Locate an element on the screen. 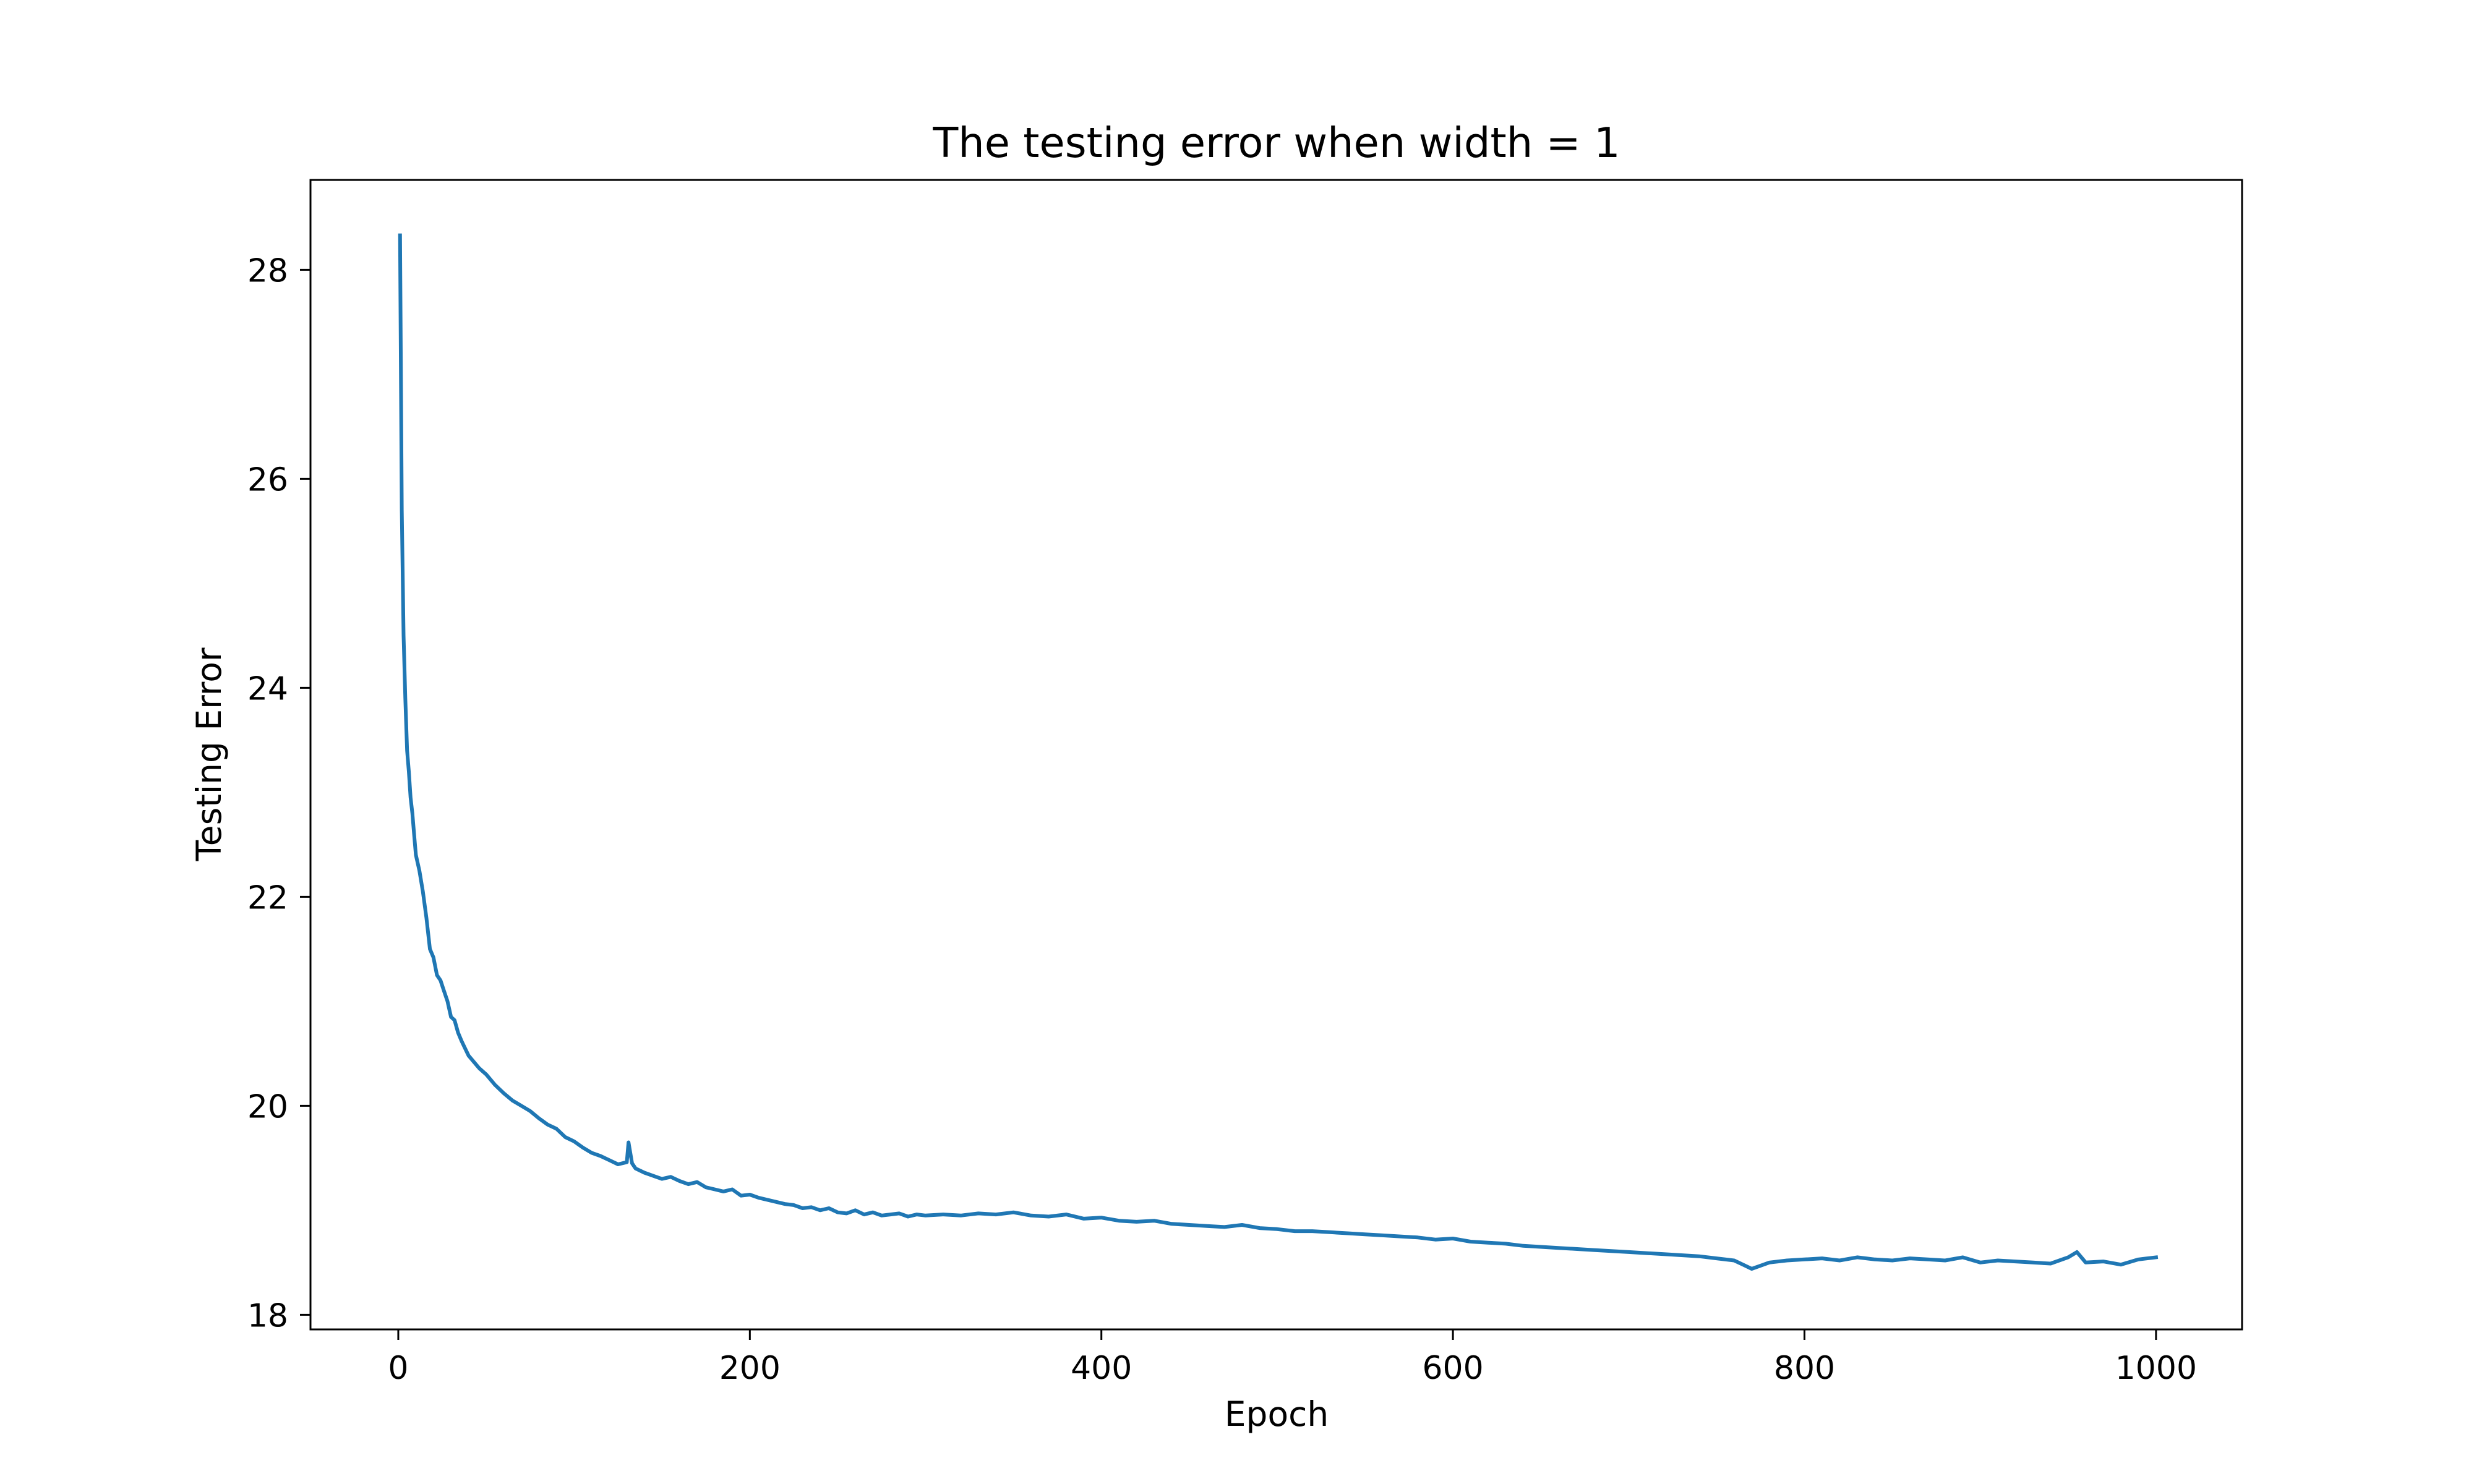  y-tick-label: 28 is located at coordinates (267, 270).